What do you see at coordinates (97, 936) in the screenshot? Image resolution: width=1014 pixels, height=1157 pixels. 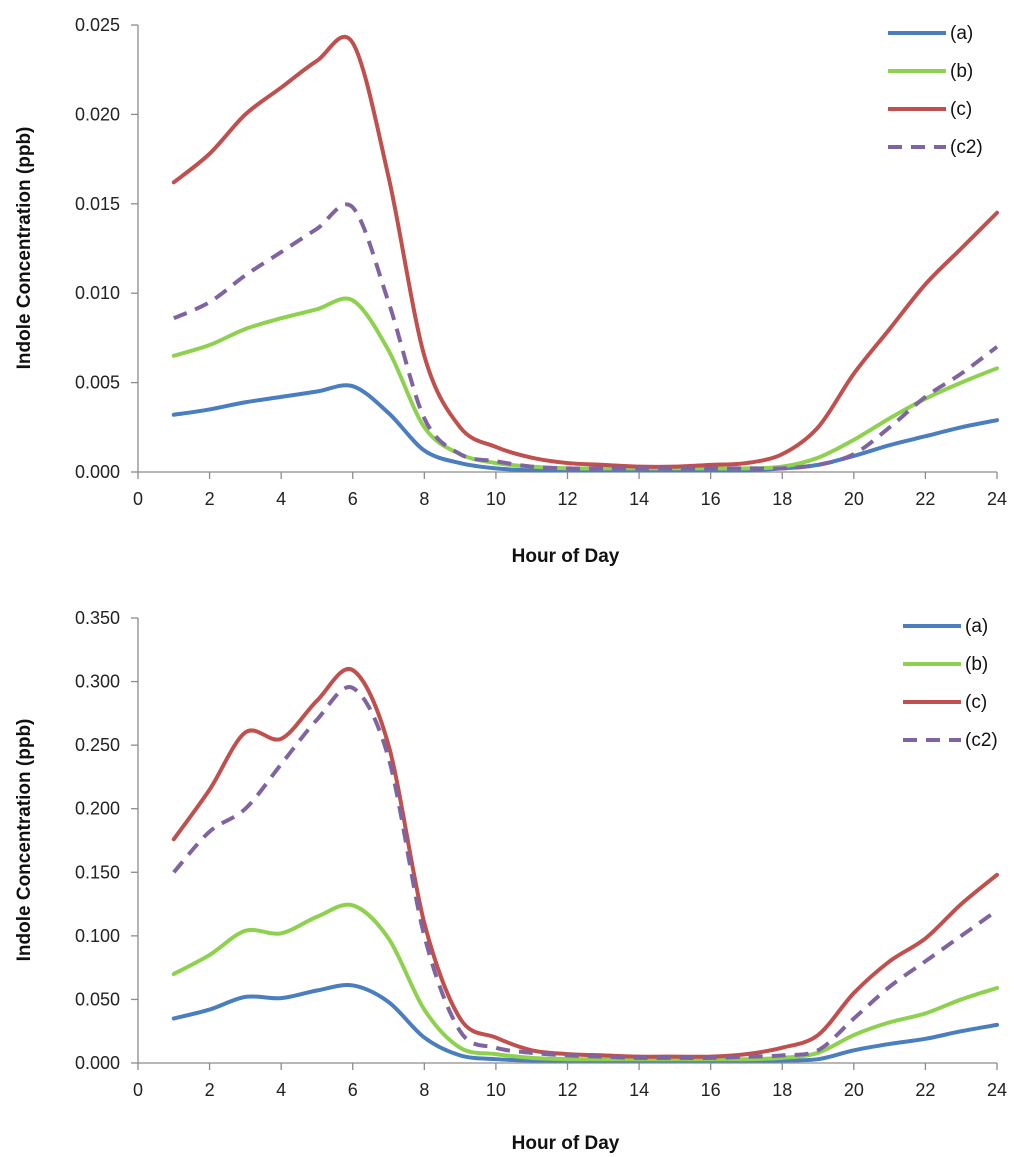 I see `y-tick-label: 0.100` at bounding box center [97, 936].